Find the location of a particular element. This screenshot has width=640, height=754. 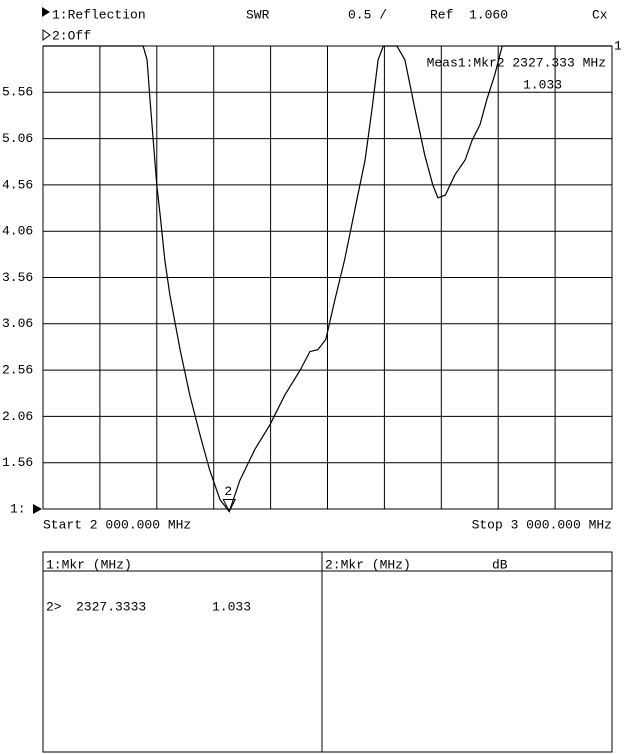

ref-label: Ref 1.060 is located at coordinates (469, 14).